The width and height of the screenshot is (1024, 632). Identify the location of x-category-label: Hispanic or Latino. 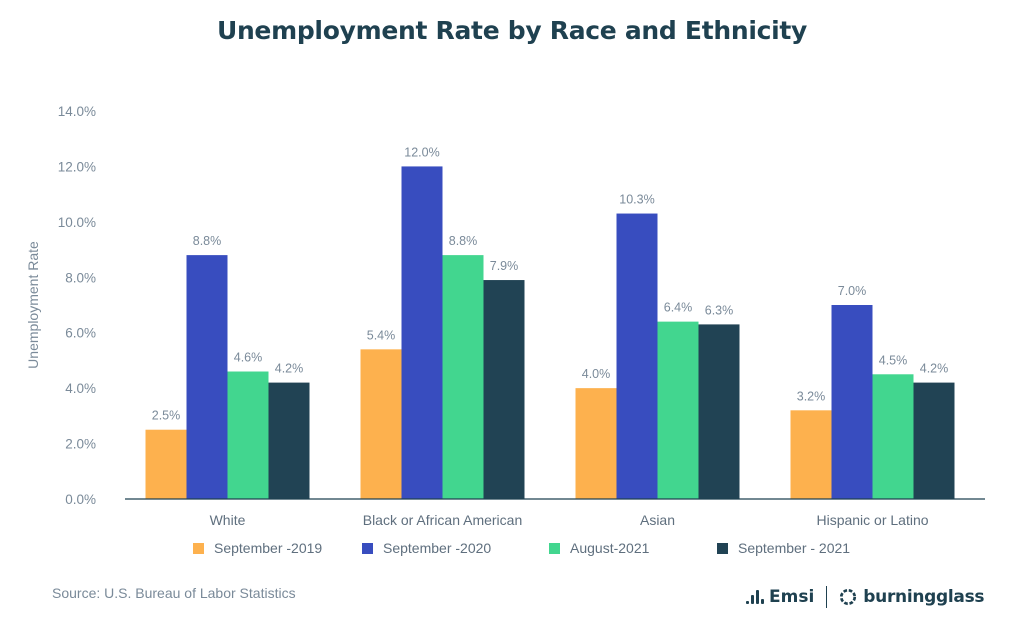
(872, 520).